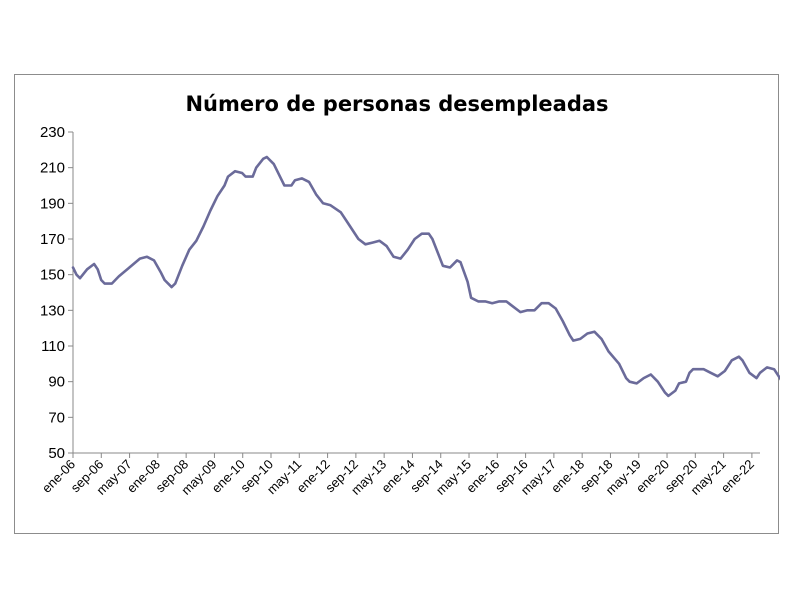 Image resolution: width=792 pixels, height=612 pixels. What do you see at coordinates (52, 239) in the screenshot?
I see `y-tick-label: 170` at bounding box center [52, 239].